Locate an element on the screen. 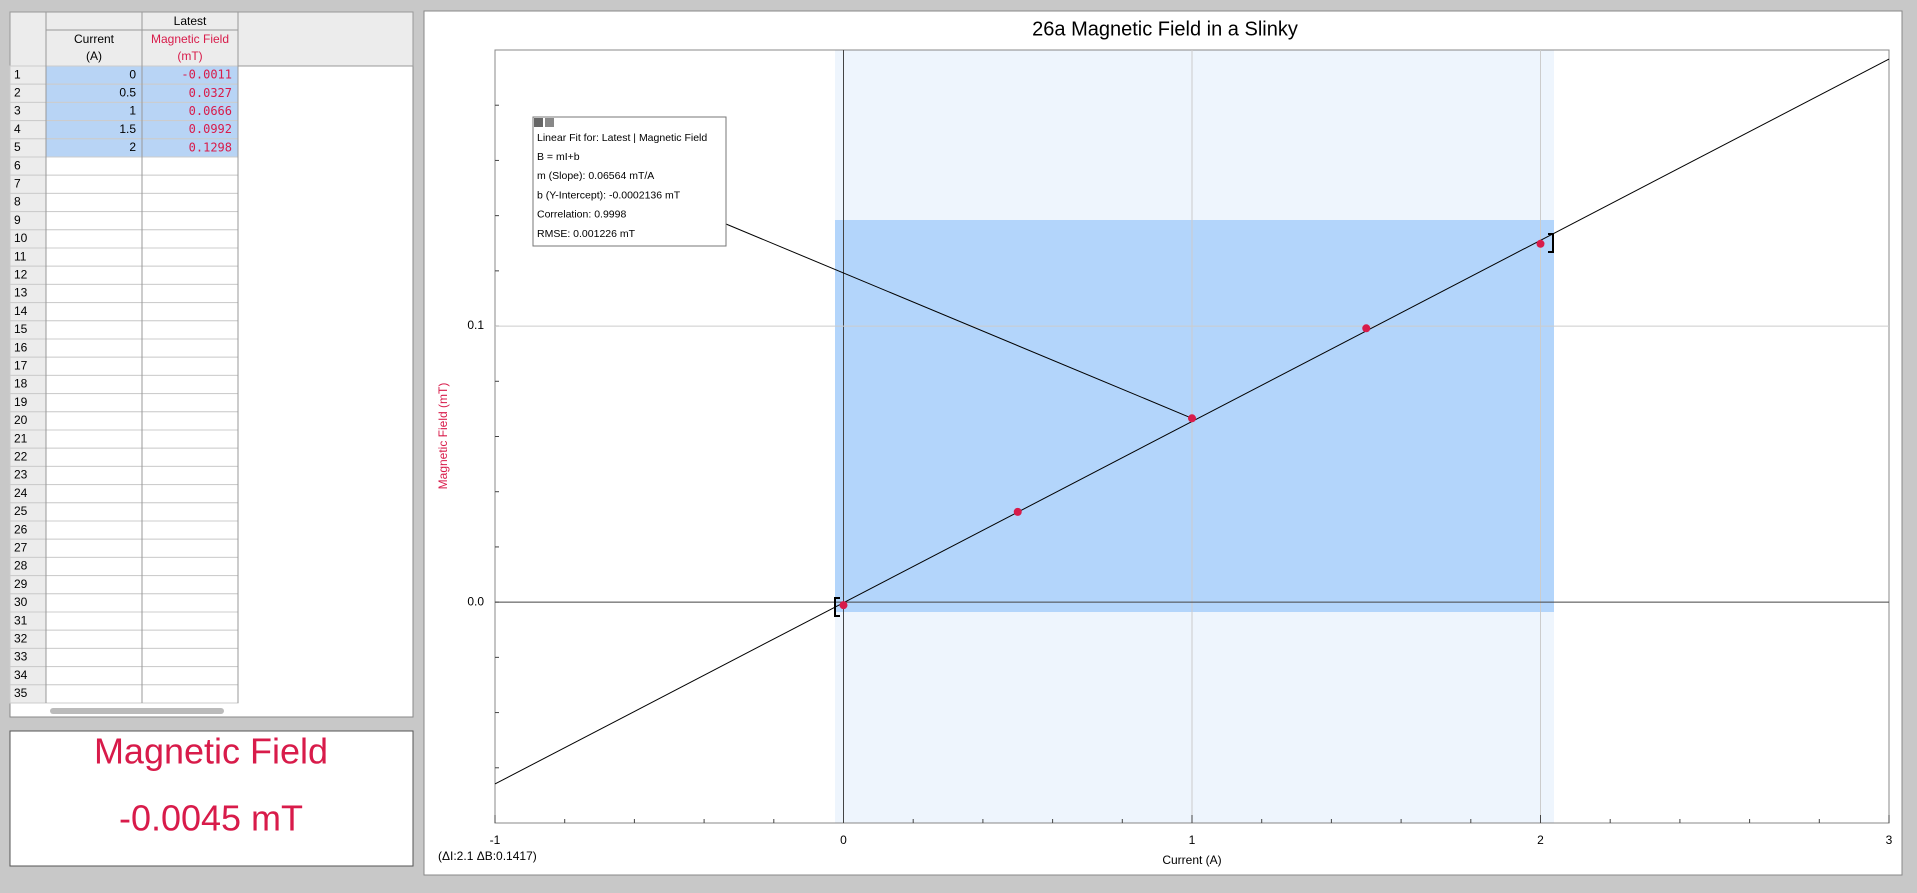 This screenshot has width=1917, height=893. fit-box is located at coordinates (629, 181).